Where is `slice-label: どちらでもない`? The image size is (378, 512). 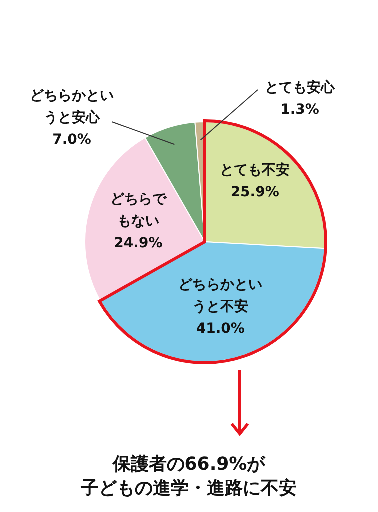 slice-label: どちらでもない is located at coordinates (139, 211).